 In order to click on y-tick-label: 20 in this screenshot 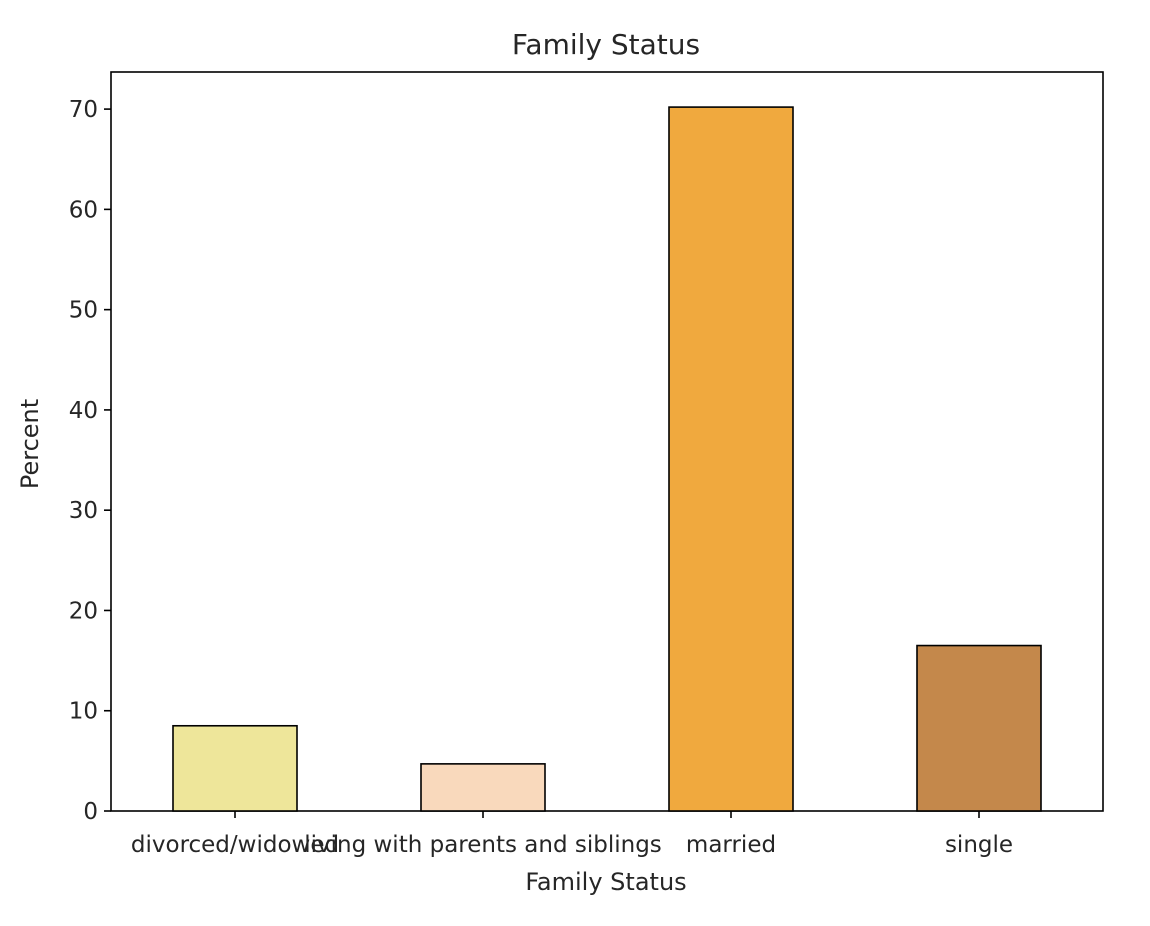, I will do `click(83, 611)`.